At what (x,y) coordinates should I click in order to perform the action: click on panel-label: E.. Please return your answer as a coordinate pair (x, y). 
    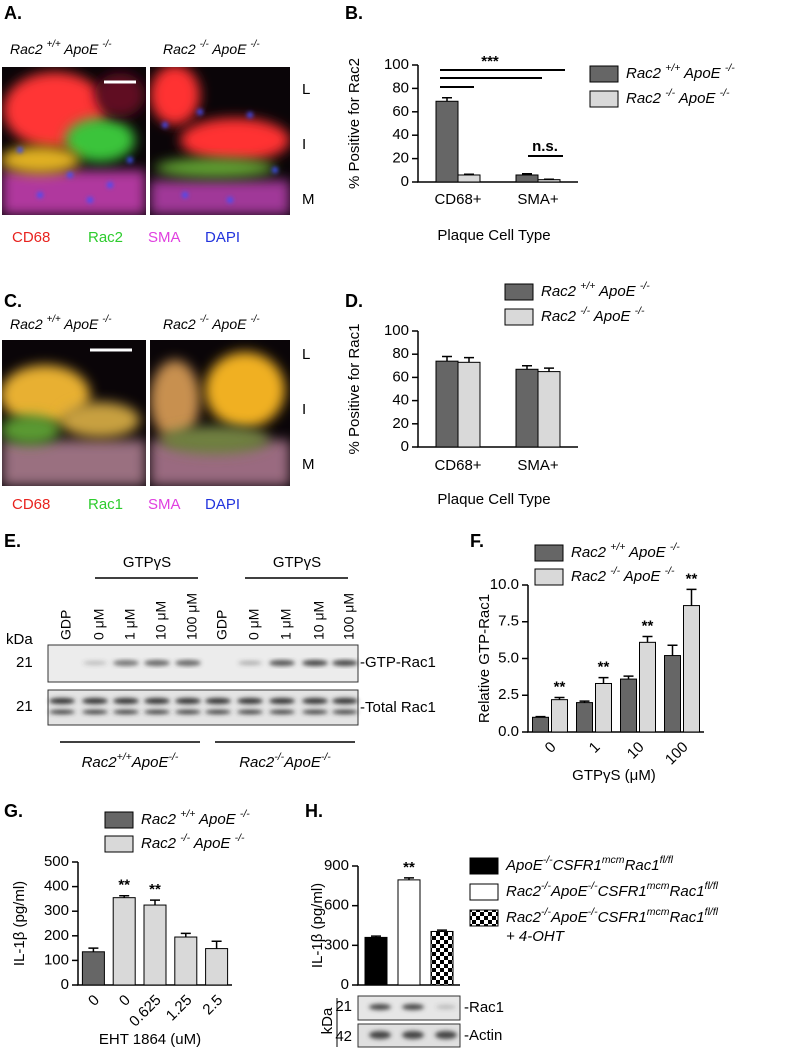
    Looking at the image, I should click on (12, 541).